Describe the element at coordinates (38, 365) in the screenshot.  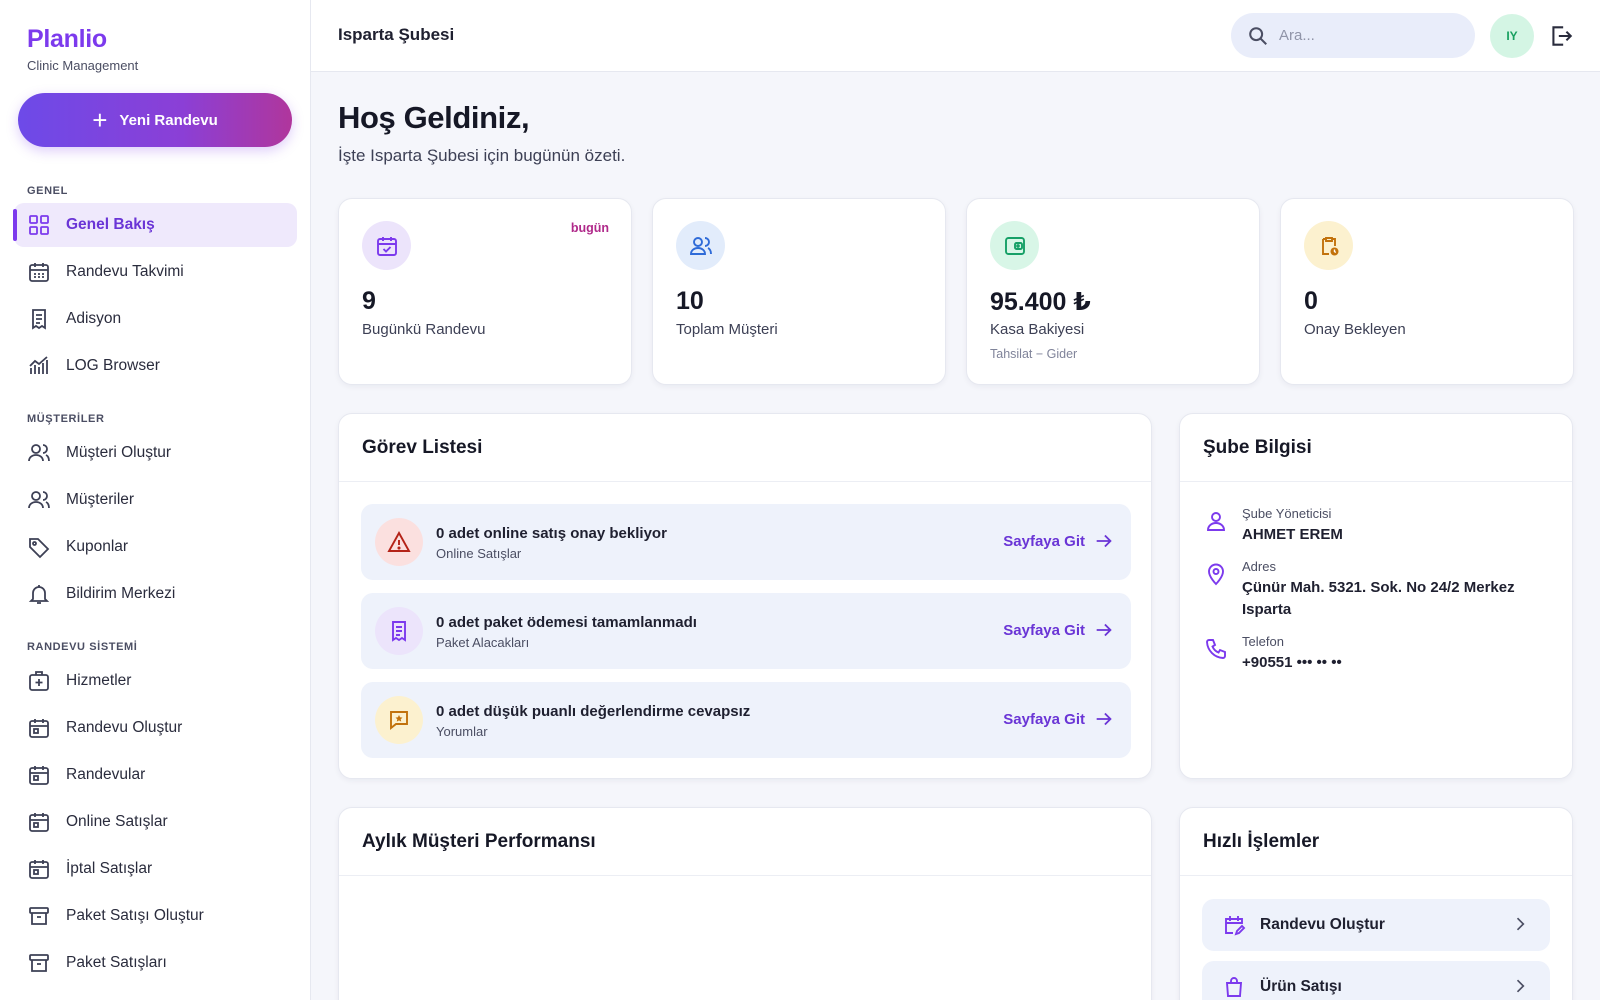
I see `chart-icon` at that location.